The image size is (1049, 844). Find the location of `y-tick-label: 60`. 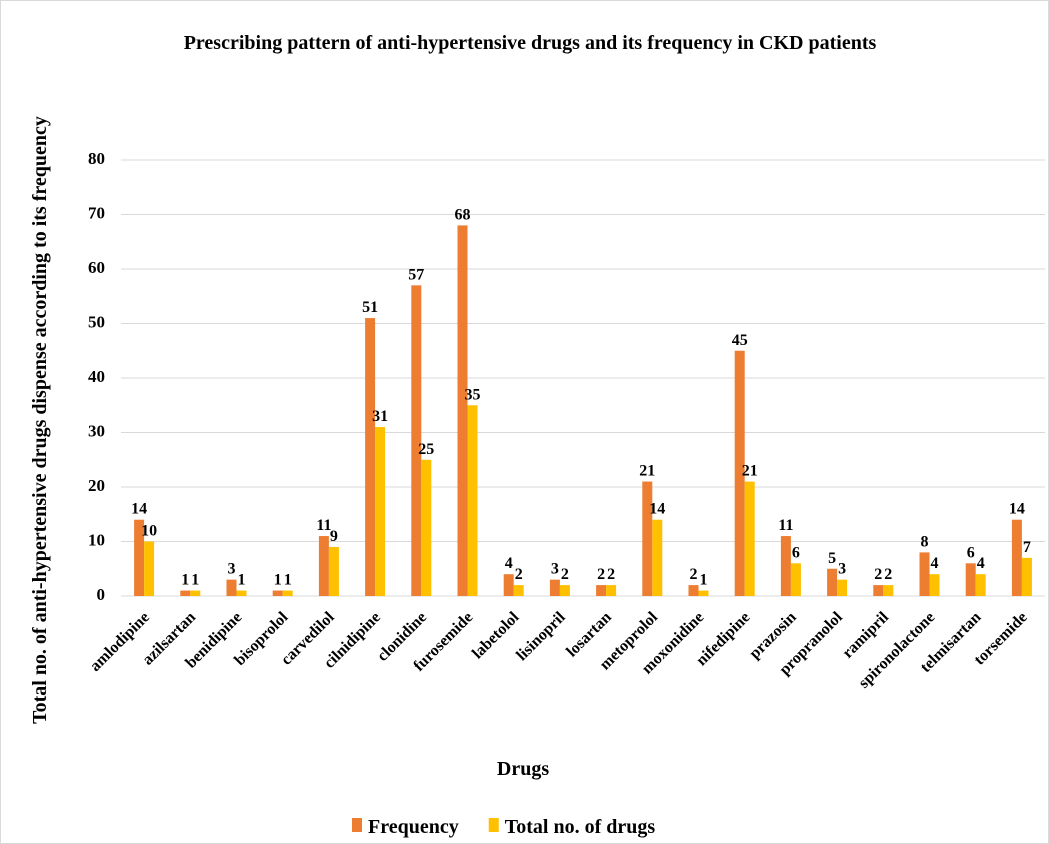

y-tick-label: 60 is located at coordinates (96, 267).